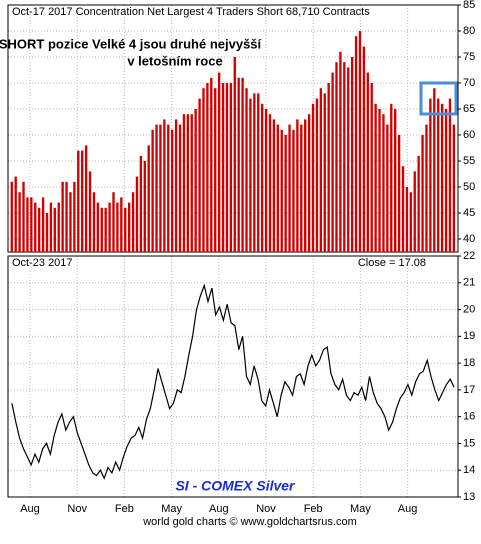 This screenshot has width=481, height=544. Describe the element at coordinates (469, 57) in the screenshot. I see `y-tick-label: 75` at that location.